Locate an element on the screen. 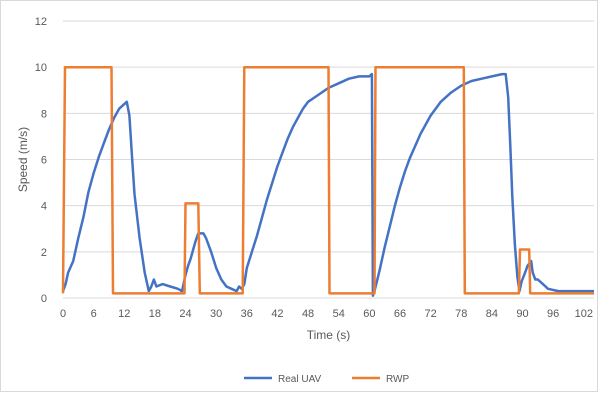 The width and height of the screenshot is (598, 393). x-tick-label: 48 is located at coordinates (308, 314).